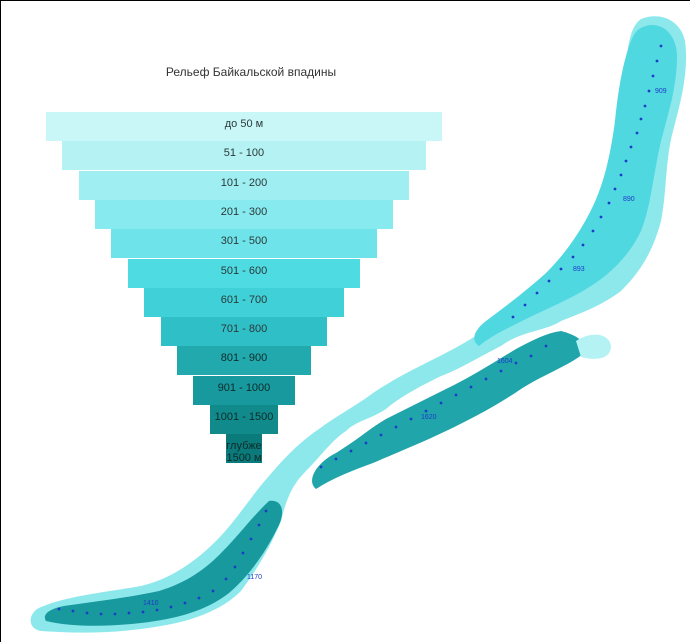 The width and height of the screenshot is (690, 643). I want to click on island, so click(593, 346).